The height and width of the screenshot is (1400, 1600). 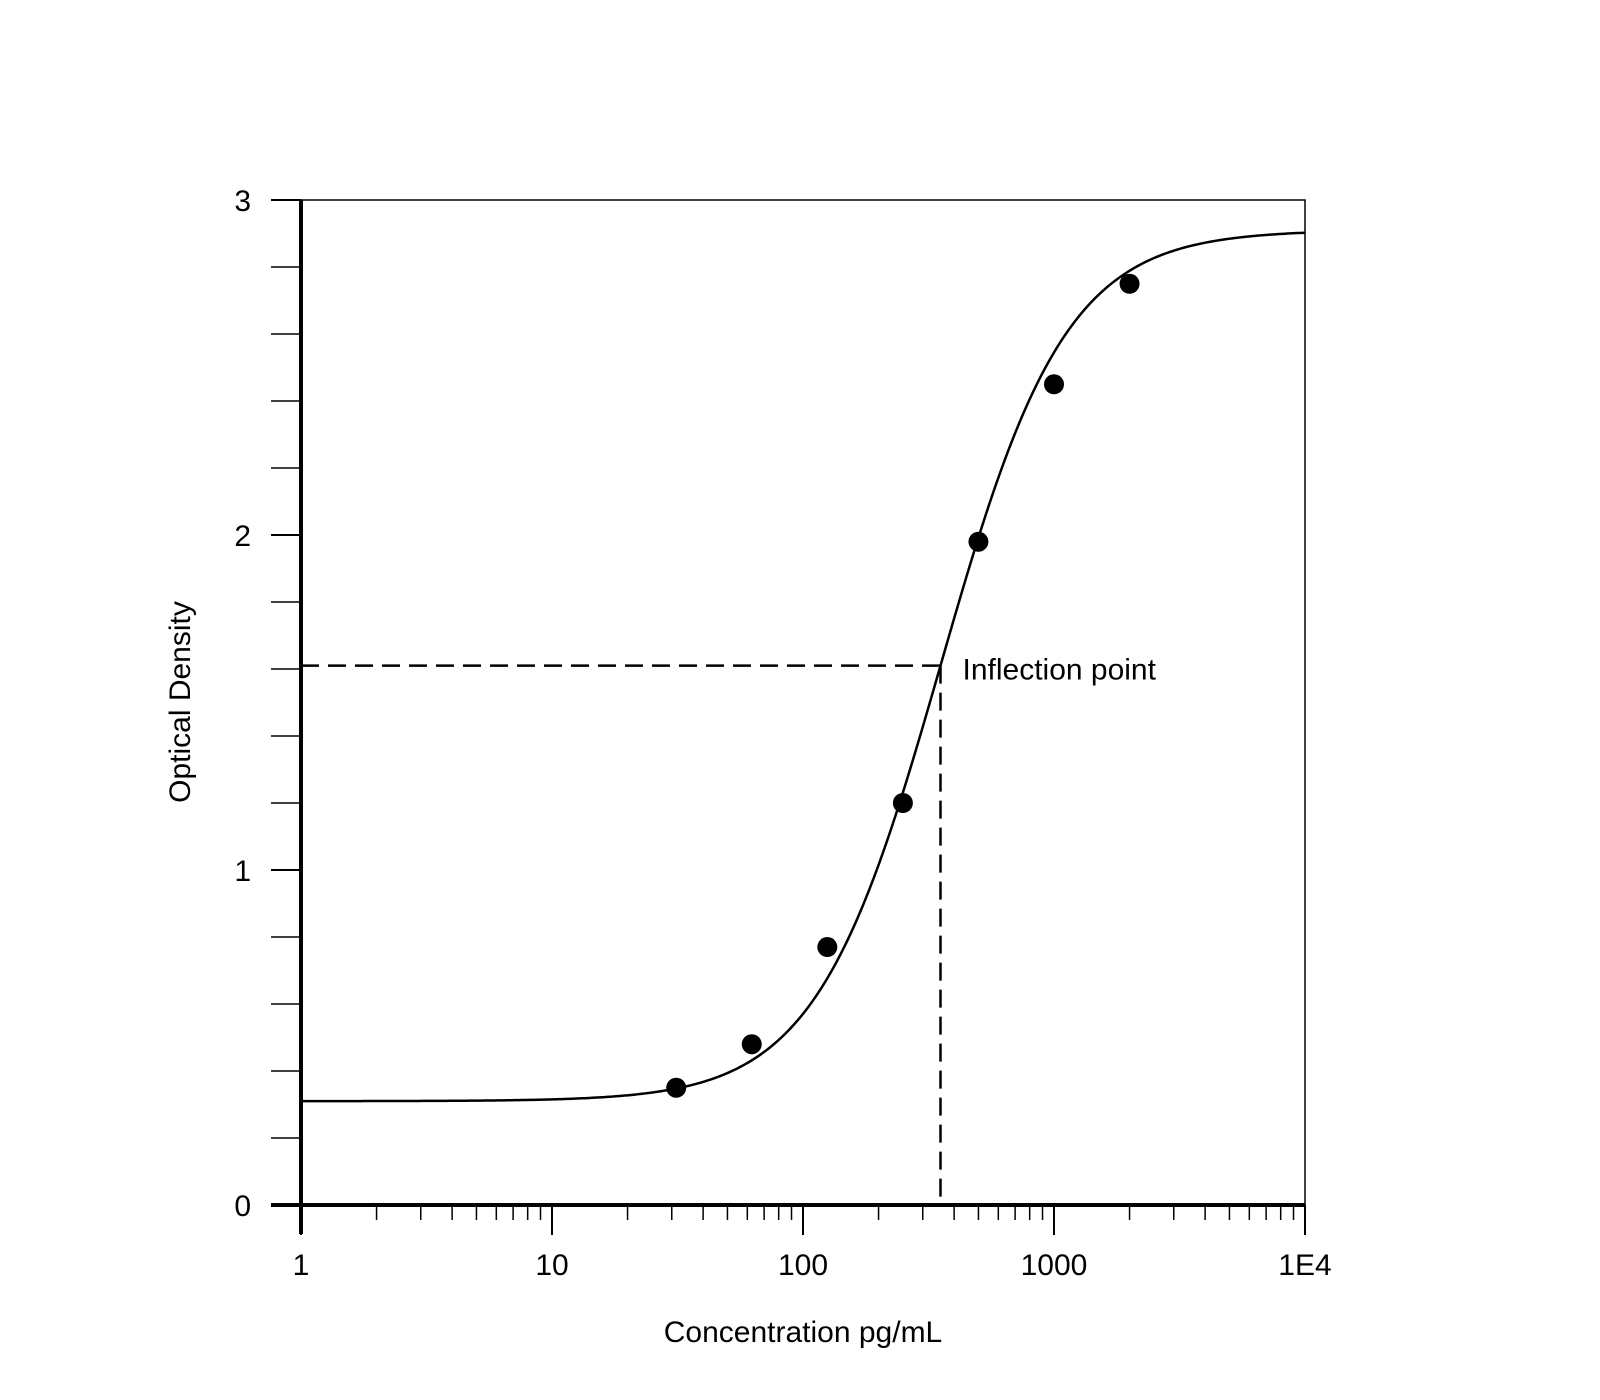 What do you see at coordinates (1059, 670) in the screenshot?
I see `inflection-point-label: Inflection point` at bounding box center [1059, 670].